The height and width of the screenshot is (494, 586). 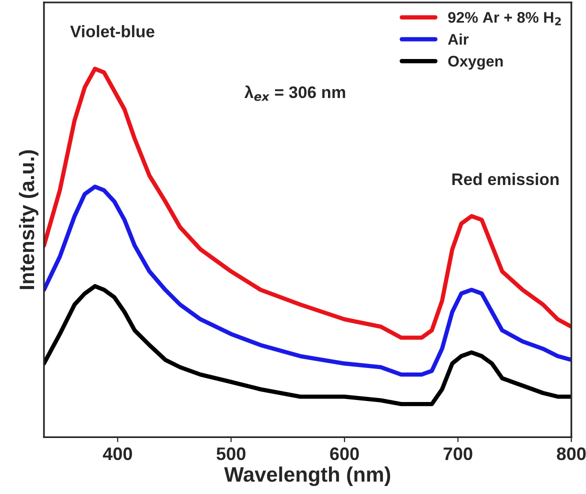 I want to click on annotation: λ$_{ex}$ = 306 nm, so click(x=295, y=93).